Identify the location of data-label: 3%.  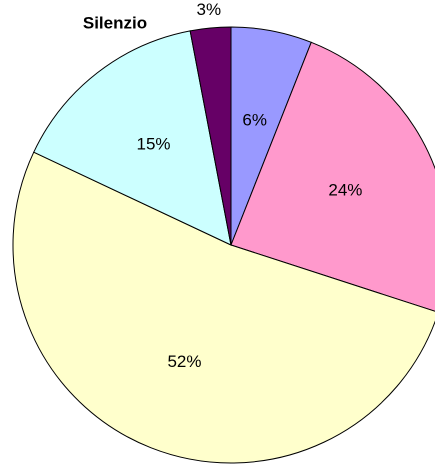
(209, 9).